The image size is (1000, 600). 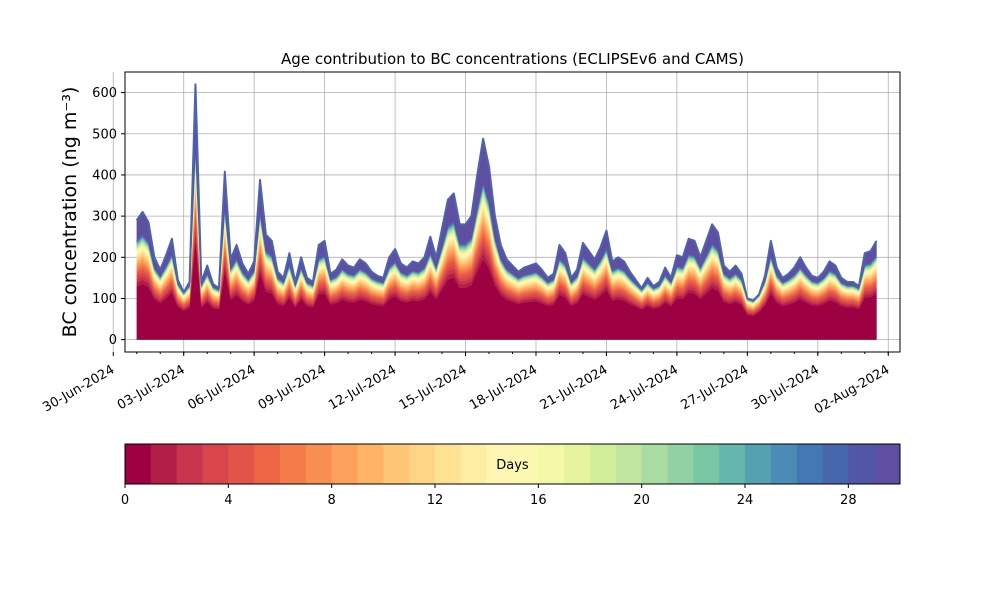 I want to click on y-tick-label: 600, so click(x=104, y=93).